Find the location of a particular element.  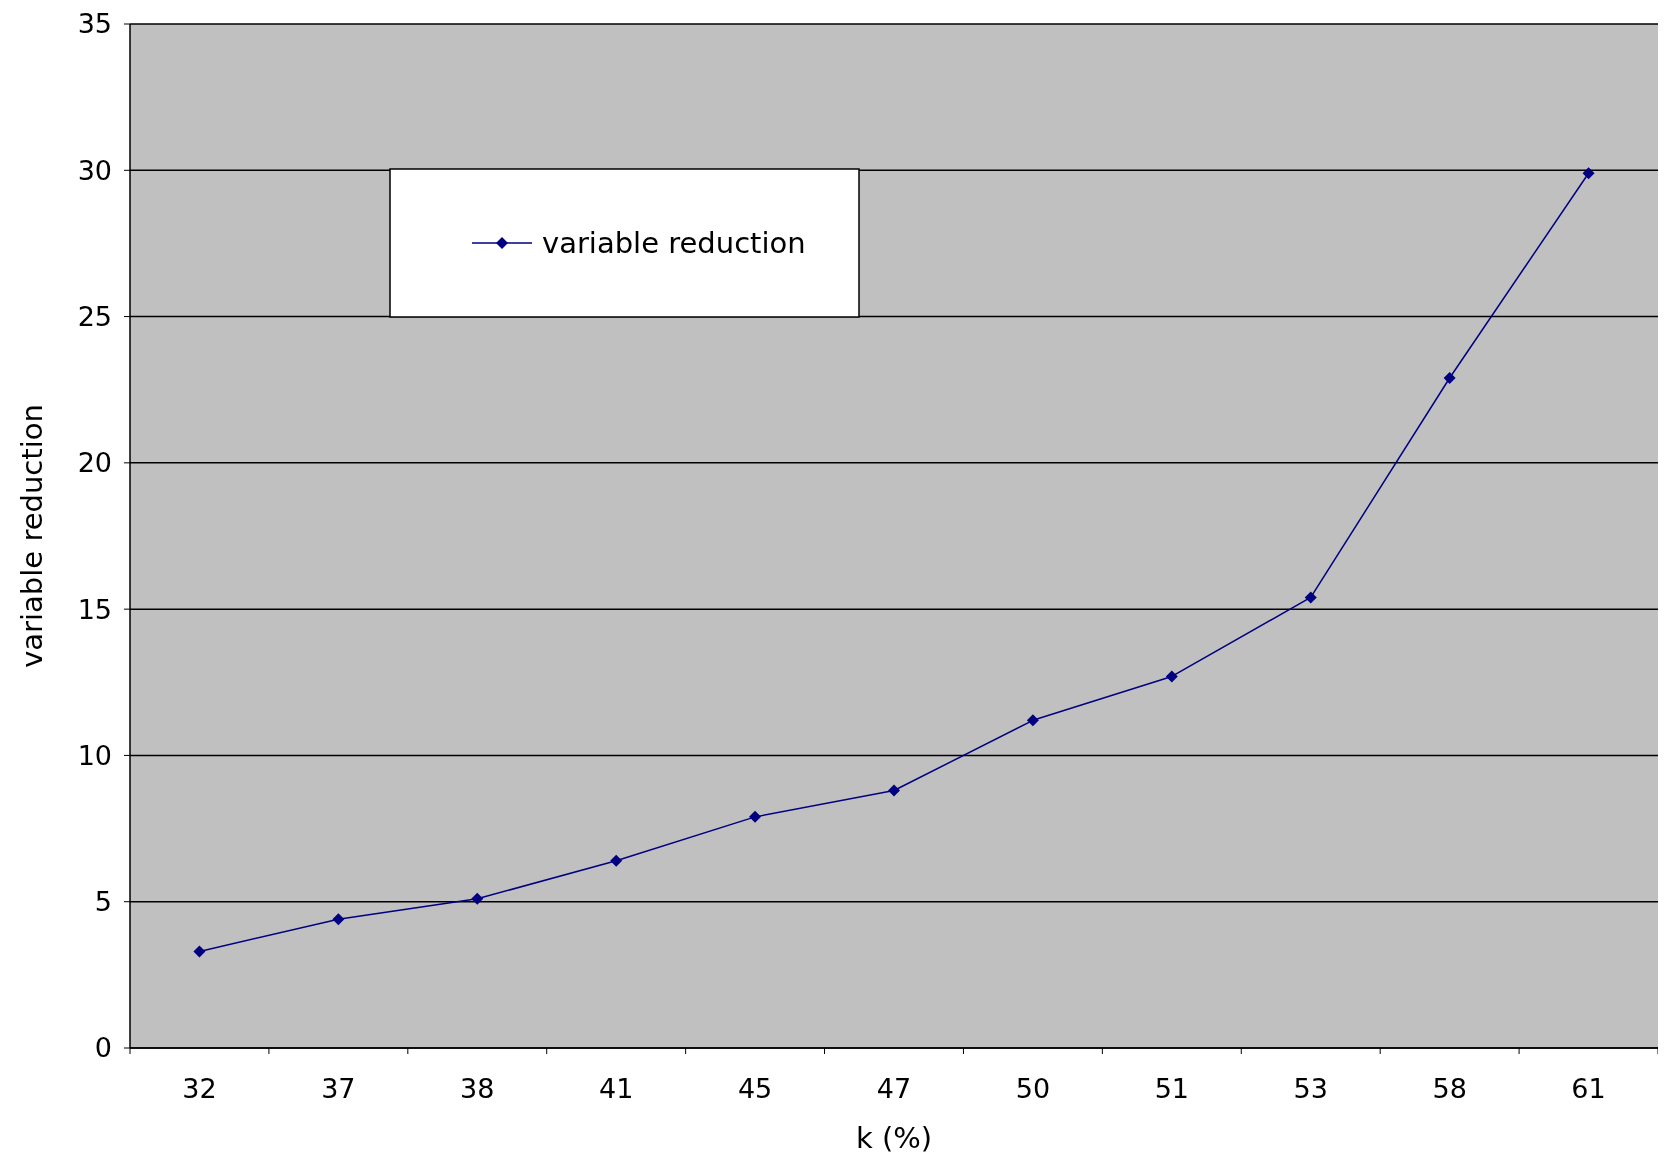

y-tick-label: 30 is located at coordinates (94, 170).